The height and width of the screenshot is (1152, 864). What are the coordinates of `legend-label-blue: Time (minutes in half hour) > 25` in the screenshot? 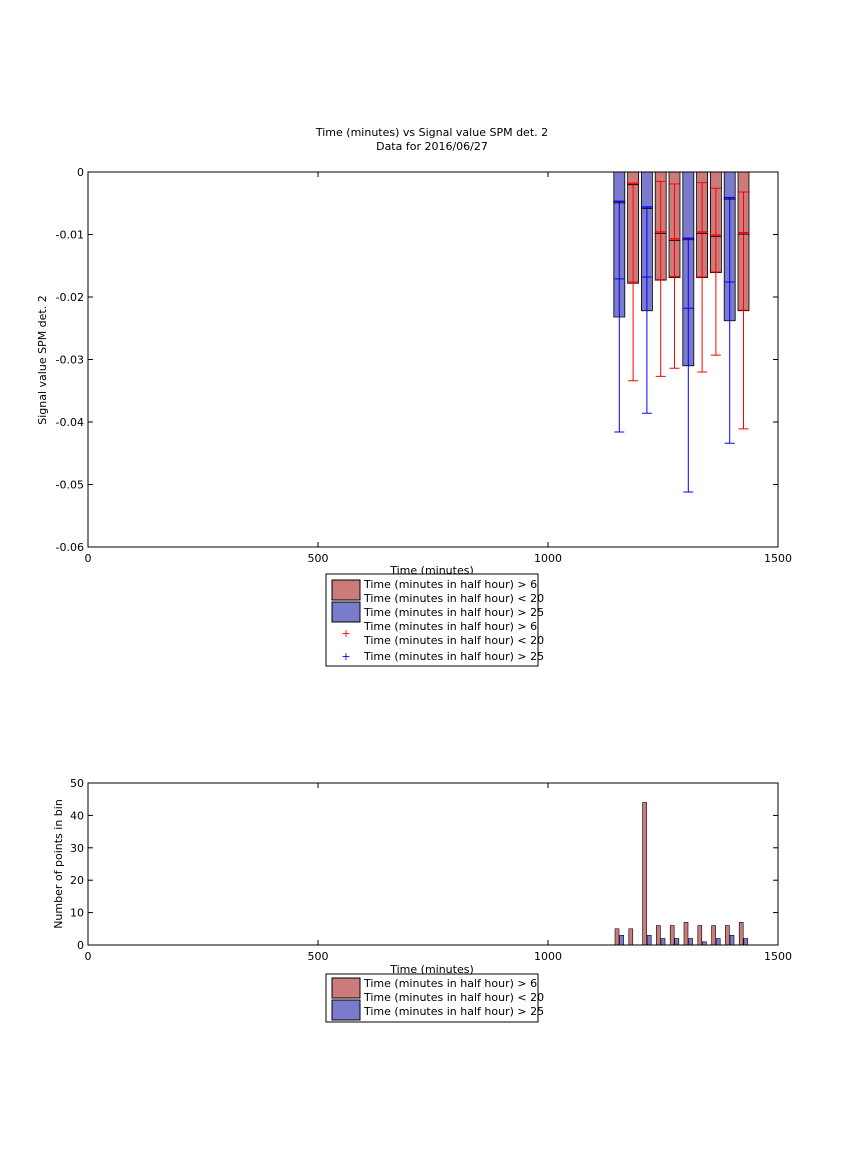 It's located at (453, 612).